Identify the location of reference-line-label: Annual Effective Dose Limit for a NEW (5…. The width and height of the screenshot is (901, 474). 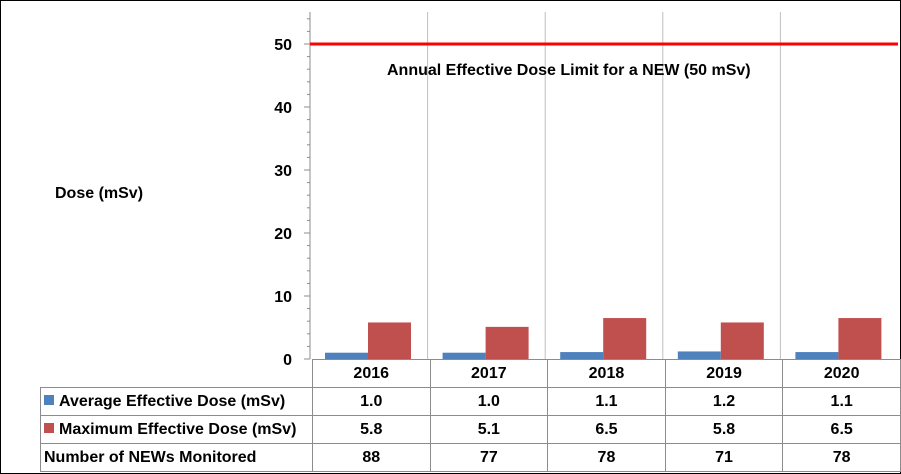
(569, 70).